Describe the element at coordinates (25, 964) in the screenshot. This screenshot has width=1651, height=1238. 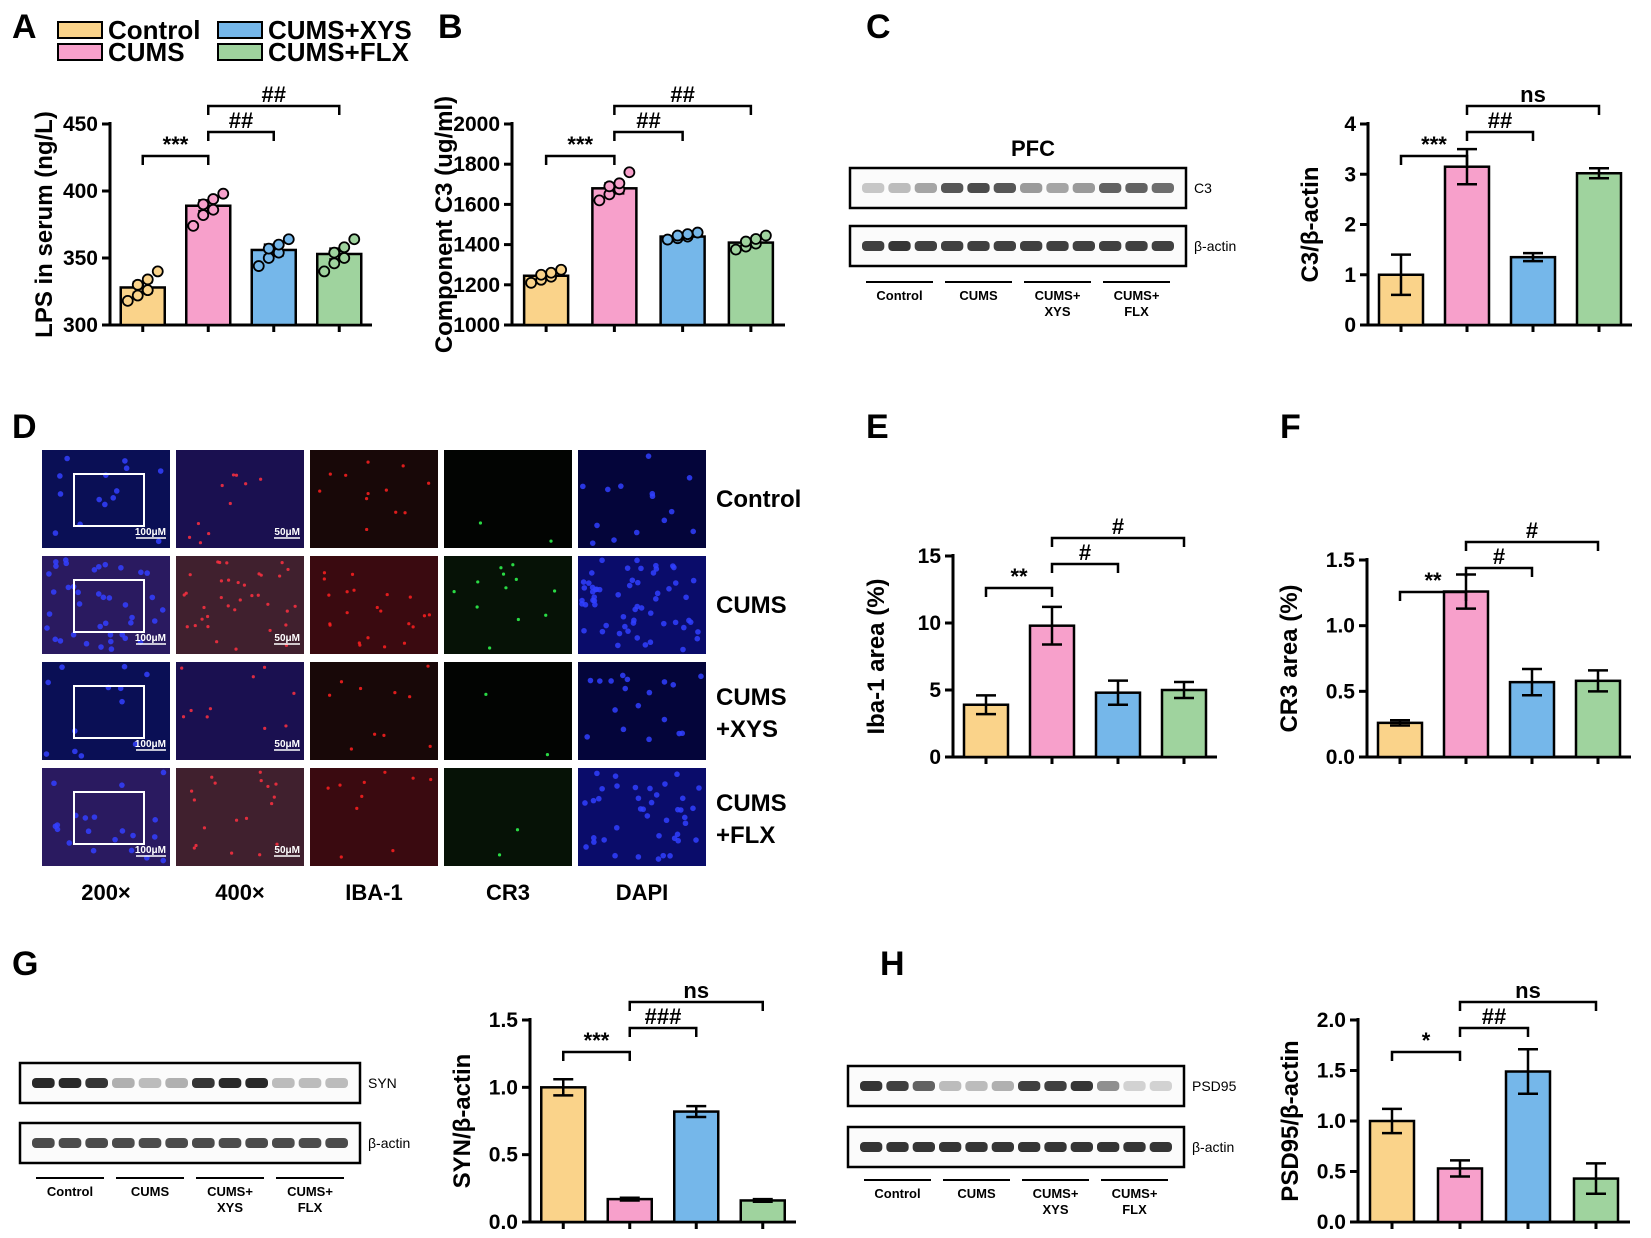
I see `panel-label-G: G` at that location.